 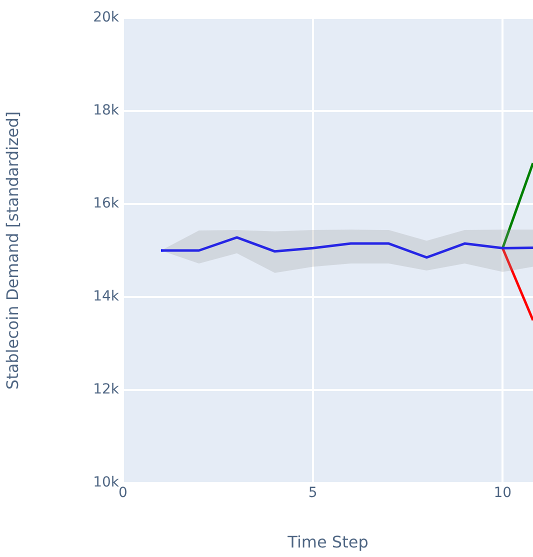 I want to click on y-tick-label: 14k, so click(x=106, y=296).